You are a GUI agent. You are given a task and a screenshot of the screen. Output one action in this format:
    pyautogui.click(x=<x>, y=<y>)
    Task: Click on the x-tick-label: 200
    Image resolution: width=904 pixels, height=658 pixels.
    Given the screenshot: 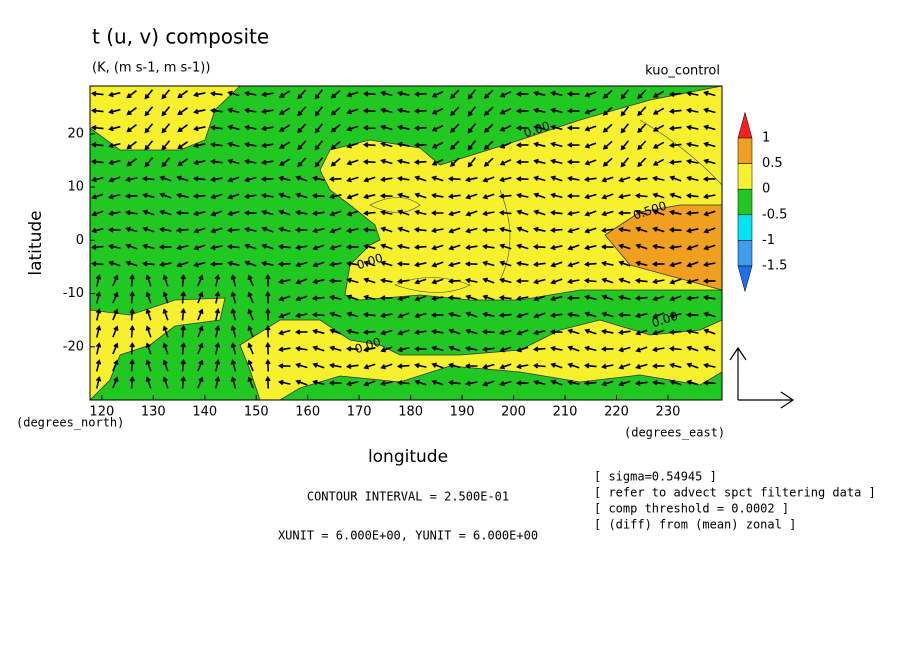 What is the action you would take?
    pyautogui.click(x=513, y=412)
    